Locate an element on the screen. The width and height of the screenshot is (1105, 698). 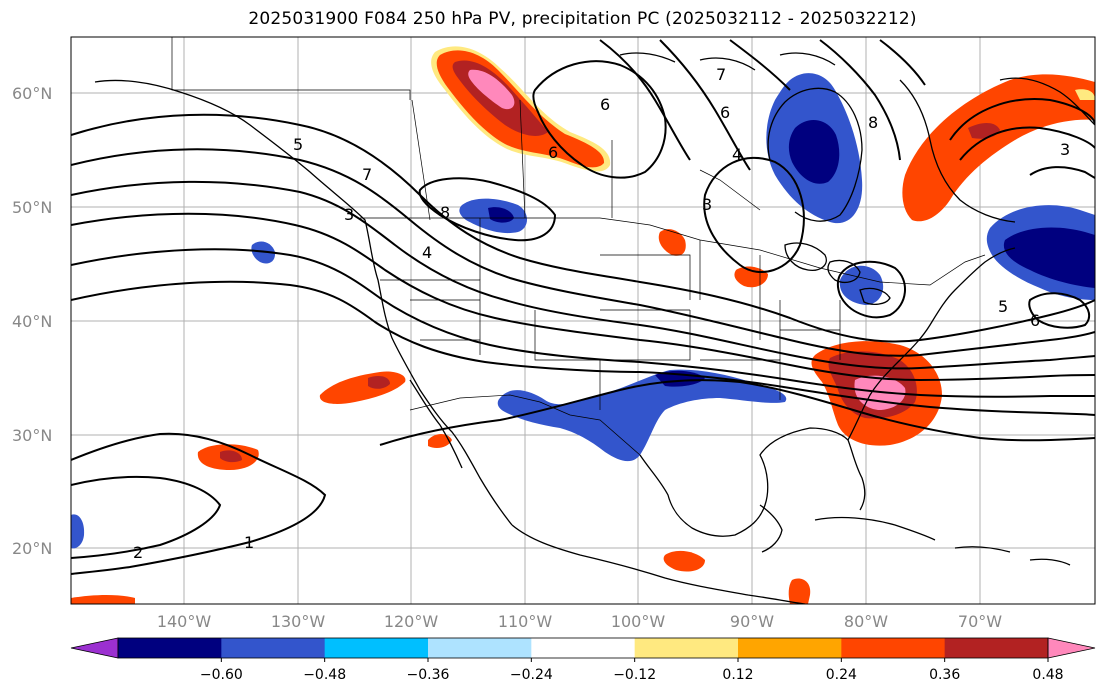
colorbar-tick-label: 0.12 is located at coordinates (737, 675).